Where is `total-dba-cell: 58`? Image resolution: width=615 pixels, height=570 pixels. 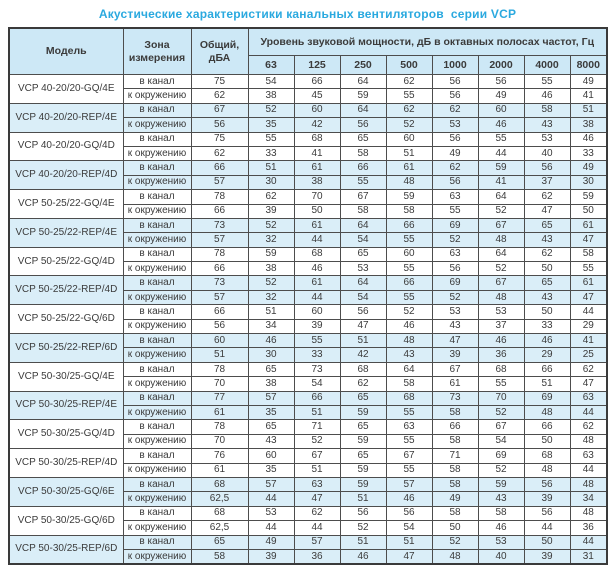 total-dba-cell: 58 is located at coordinates (219, 556).